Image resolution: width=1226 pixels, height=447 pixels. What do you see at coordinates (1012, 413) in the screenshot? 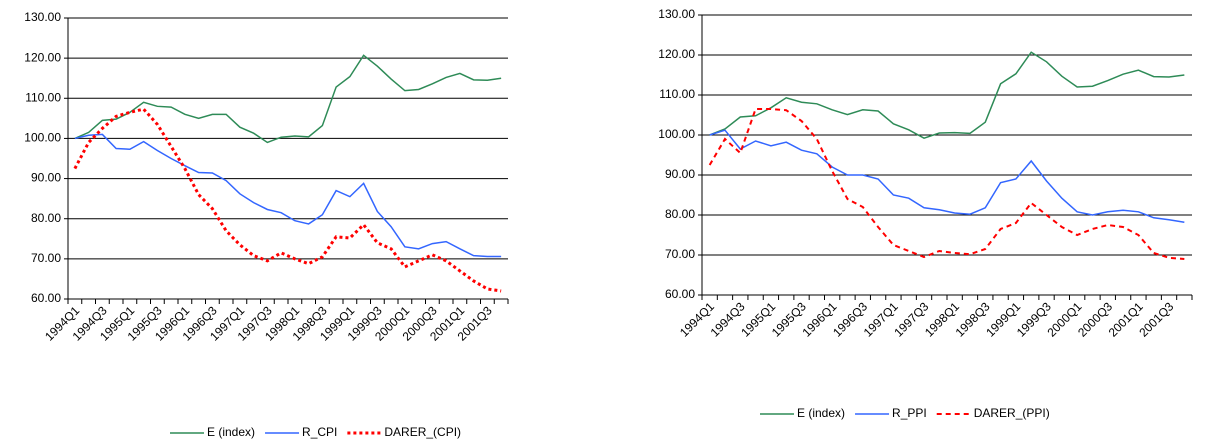
I see `legend-label: DARER_(PPI)` at bounding box center [1012, 413].